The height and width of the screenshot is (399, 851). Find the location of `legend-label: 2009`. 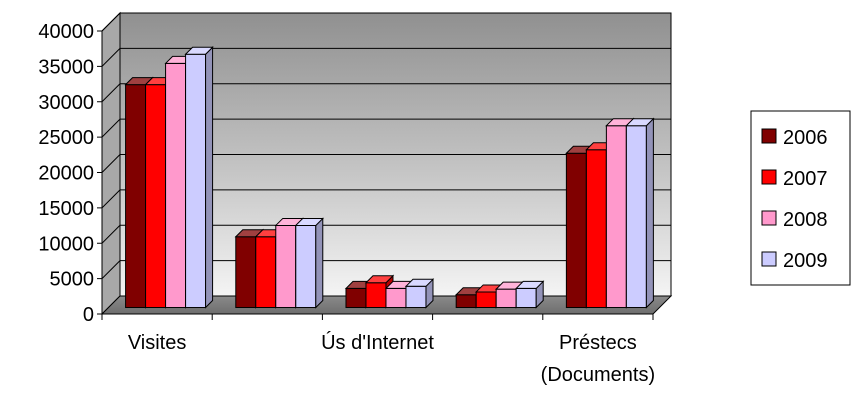

legend-label: 2009 is located at coordinates (805, 261).